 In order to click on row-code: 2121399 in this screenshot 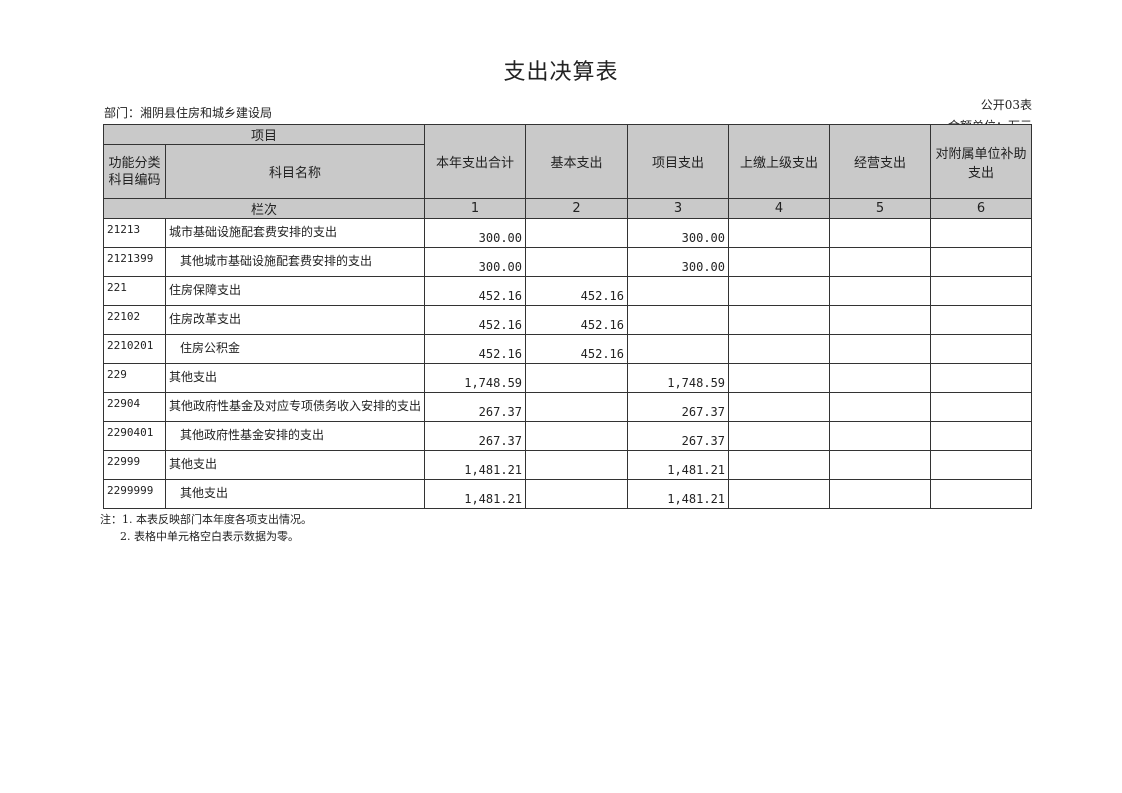, I will do `click(134, 262)`.